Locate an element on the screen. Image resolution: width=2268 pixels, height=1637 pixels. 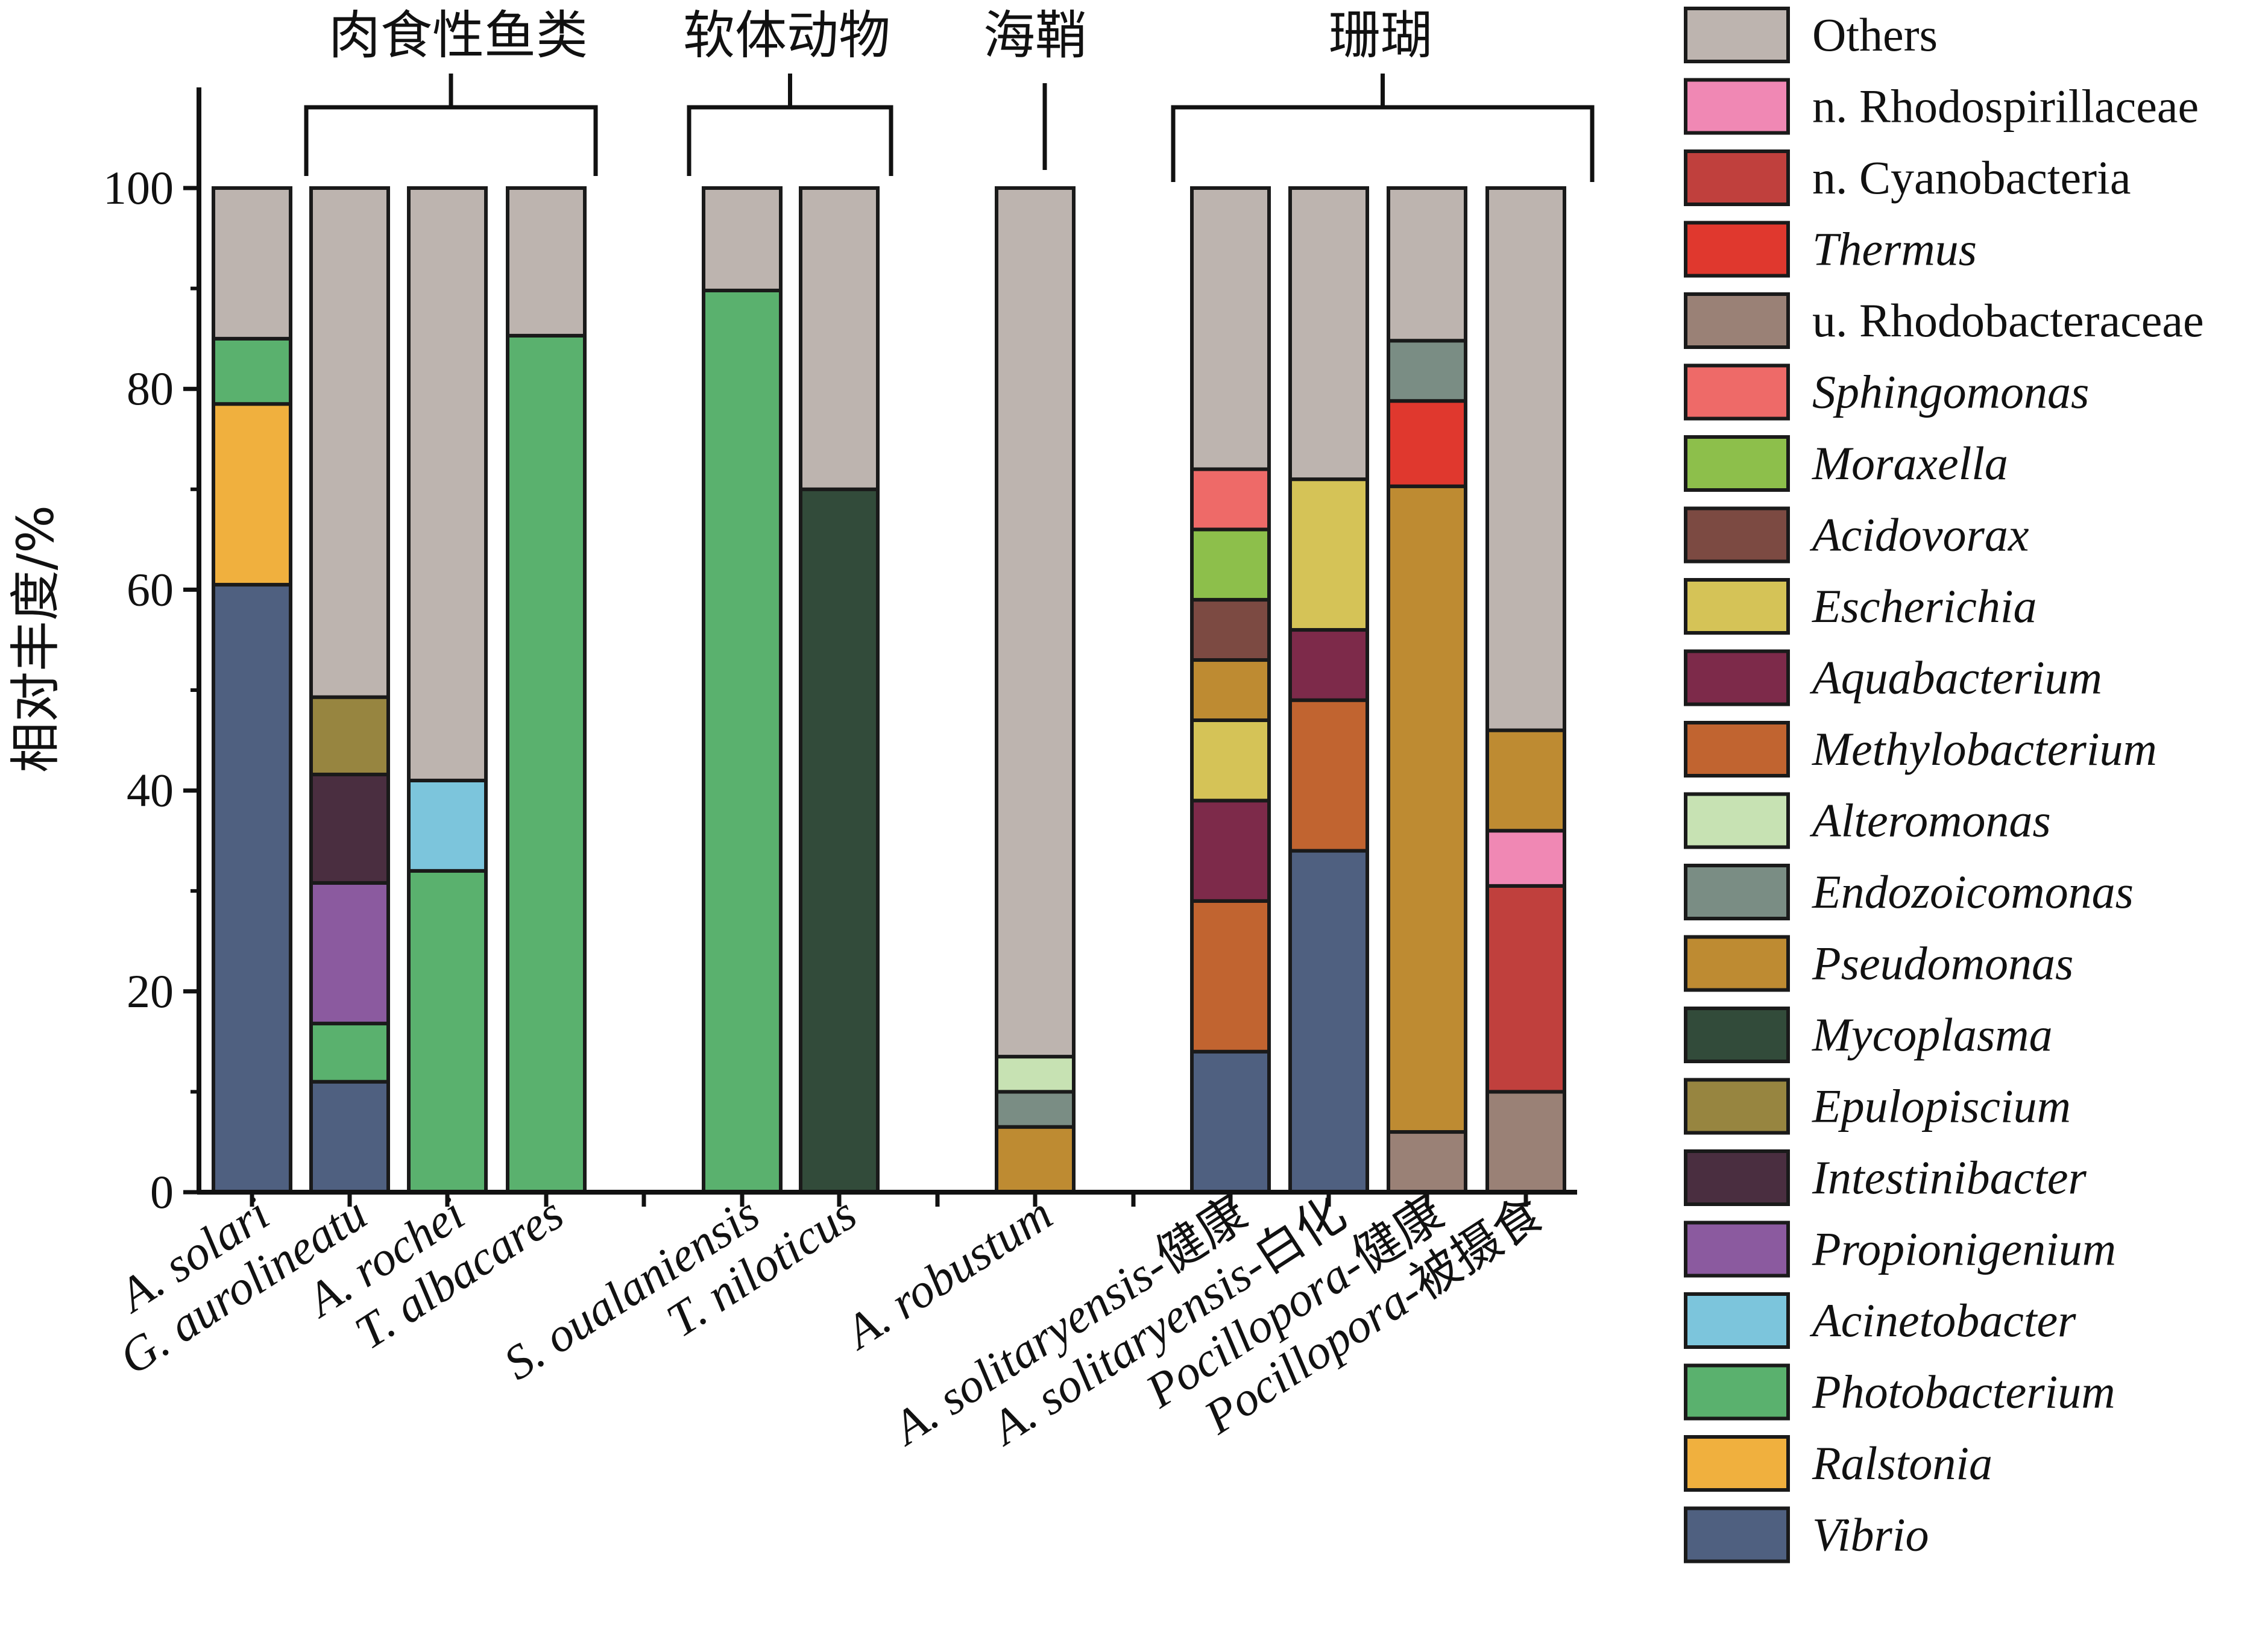
legend-item-epulopiscium: Epulopiscium is located at coordinates (1878, 1106).